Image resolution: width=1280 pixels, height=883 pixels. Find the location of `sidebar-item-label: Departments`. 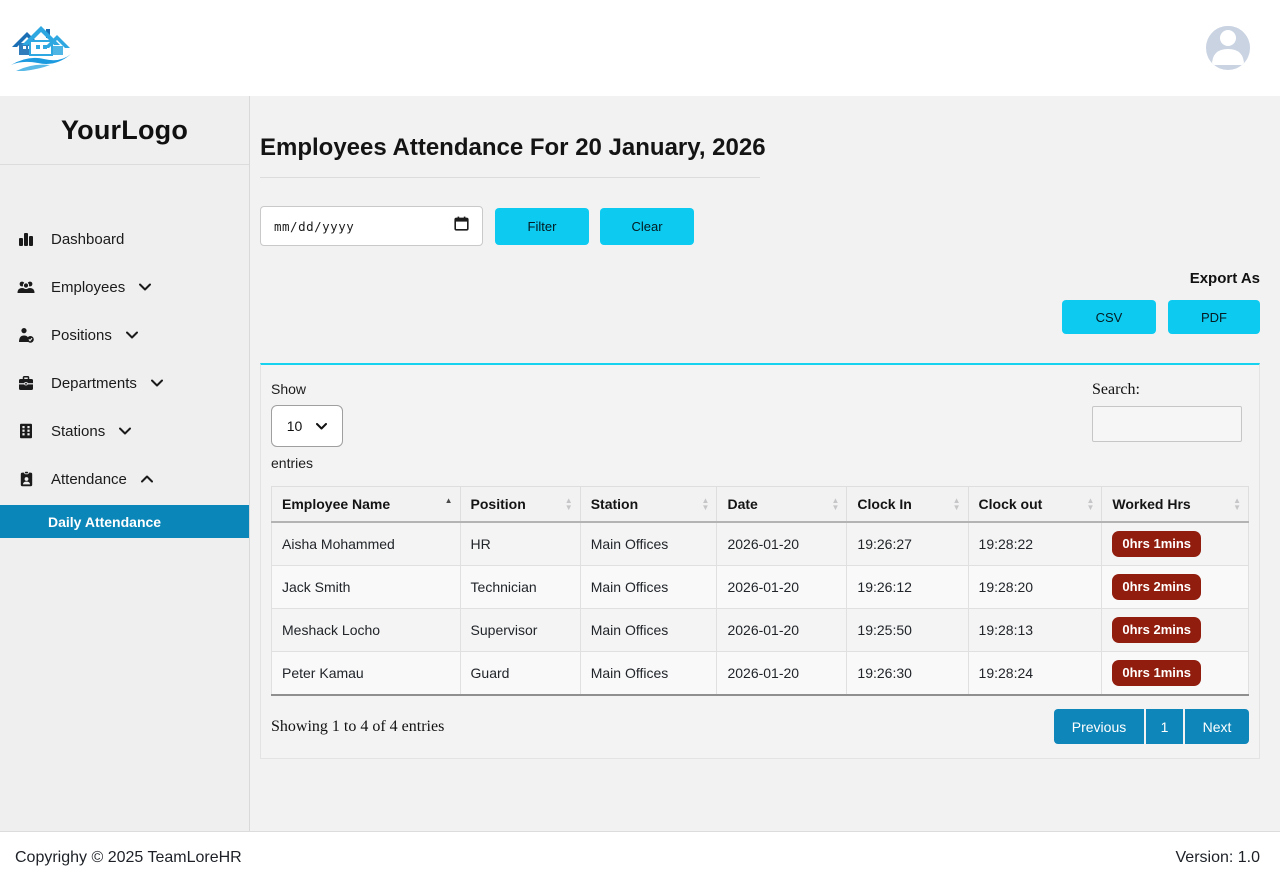

sidebar-item-label: Departments is located at coordinates (94, 383).